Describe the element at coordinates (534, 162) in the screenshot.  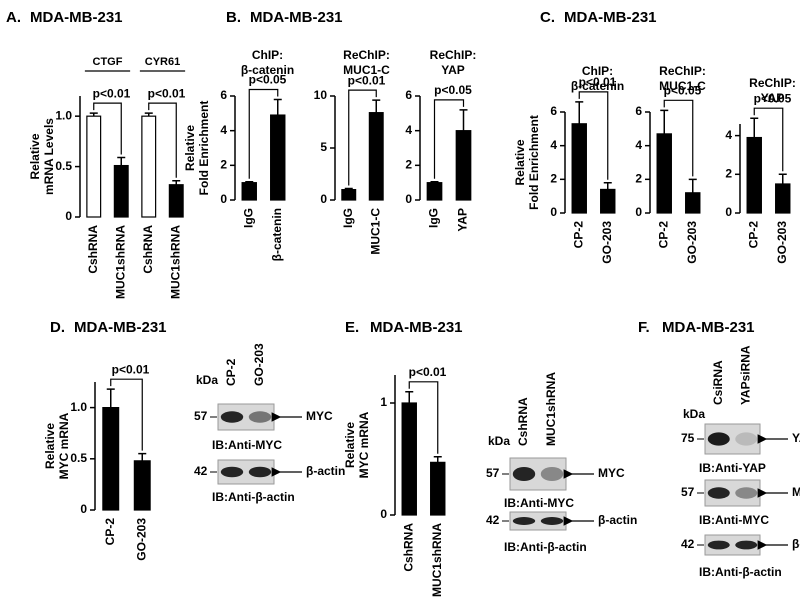
I see `y-axis-label: Fold Enrichment` at that location.